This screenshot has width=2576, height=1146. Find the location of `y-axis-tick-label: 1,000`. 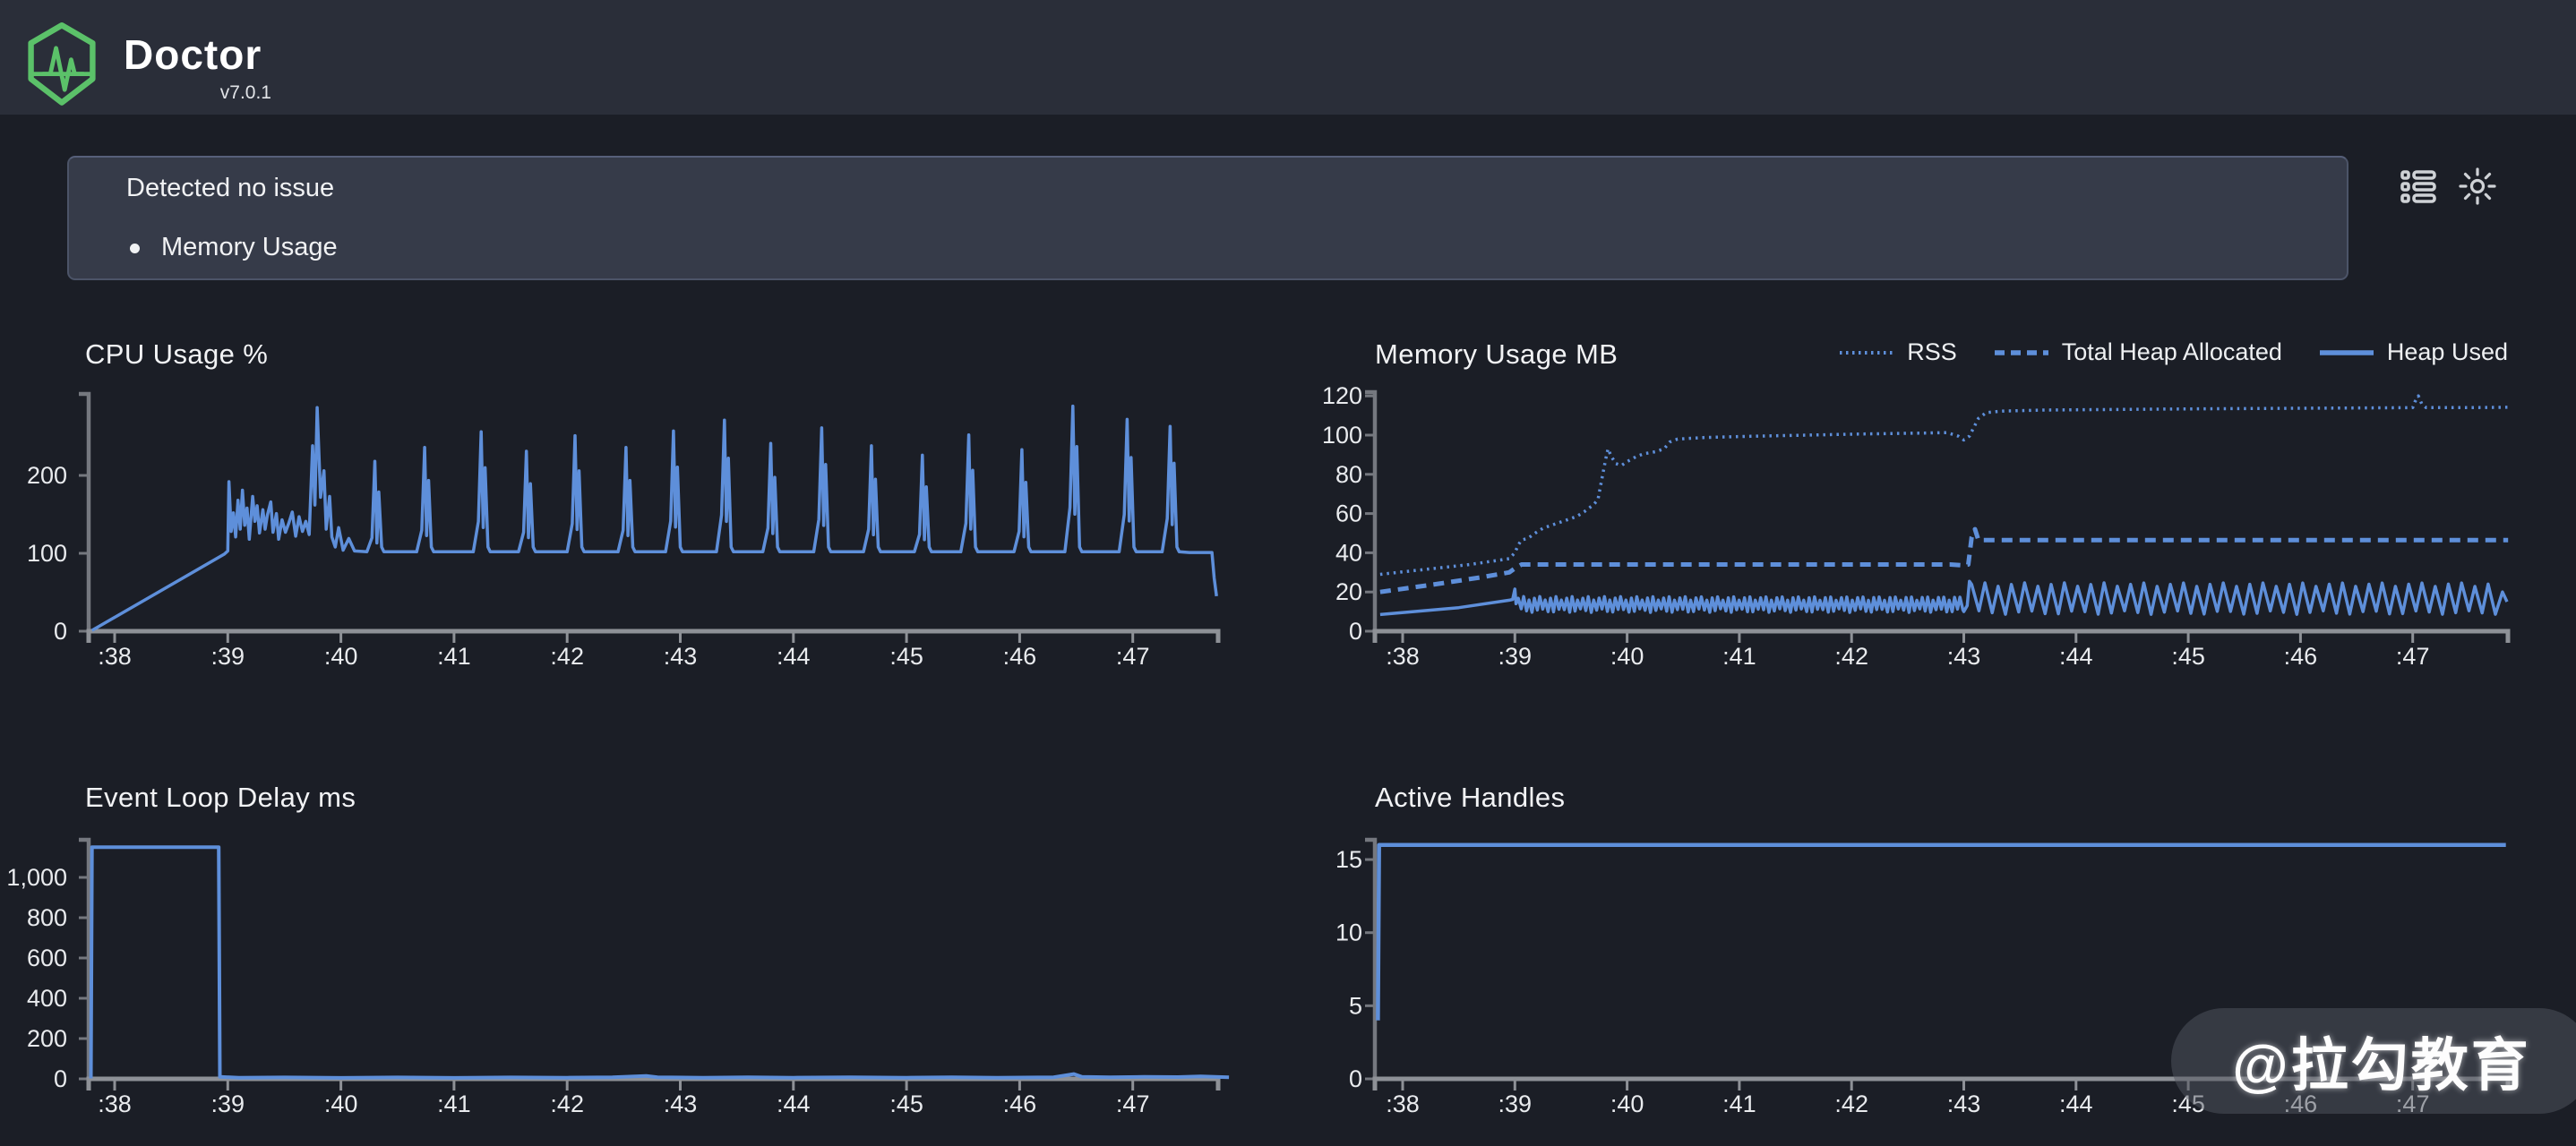

y-axis-tick-label: 1,000 is located at coordinates (36, 877).